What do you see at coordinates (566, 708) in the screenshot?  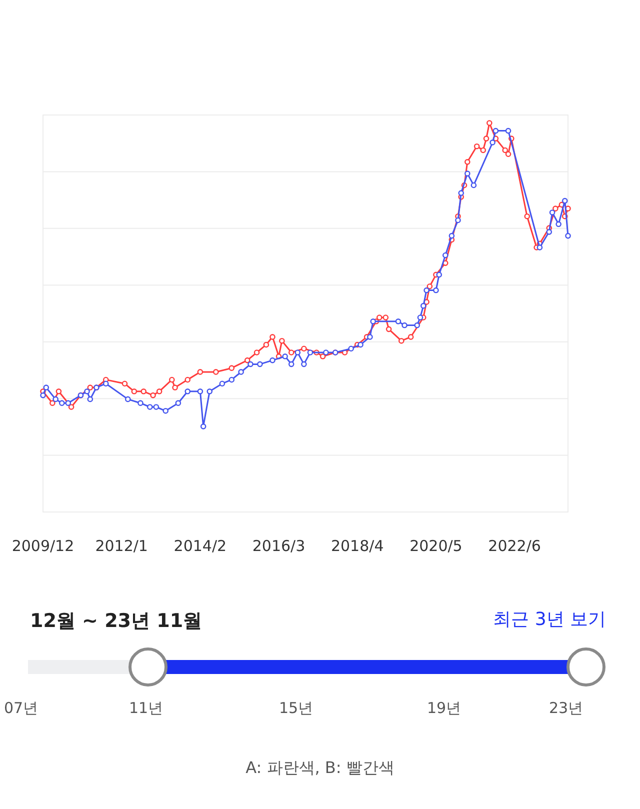 I see `text: 23년` at bounding box center [566, 708].